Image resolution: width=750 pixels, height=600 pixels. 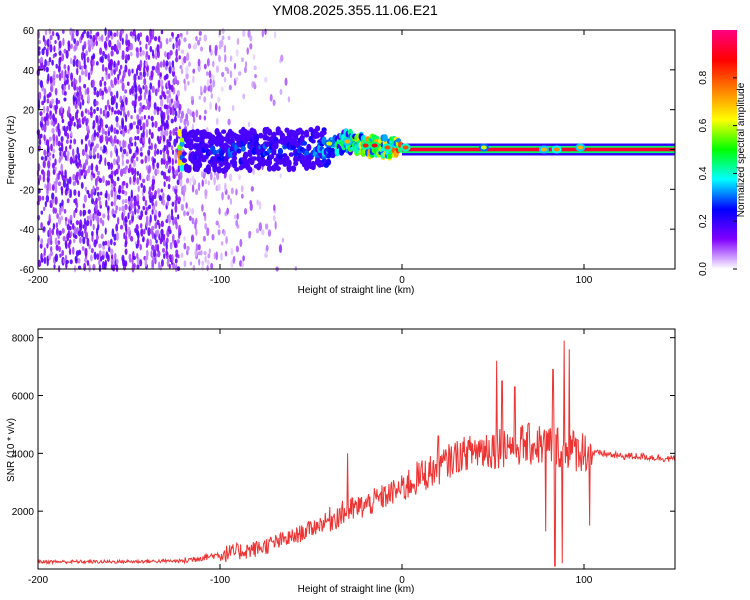 What do you see at coordinates (31, 151) in the screenshot?
I see `y-tick-label: 0` at bounding box center [31, 151].